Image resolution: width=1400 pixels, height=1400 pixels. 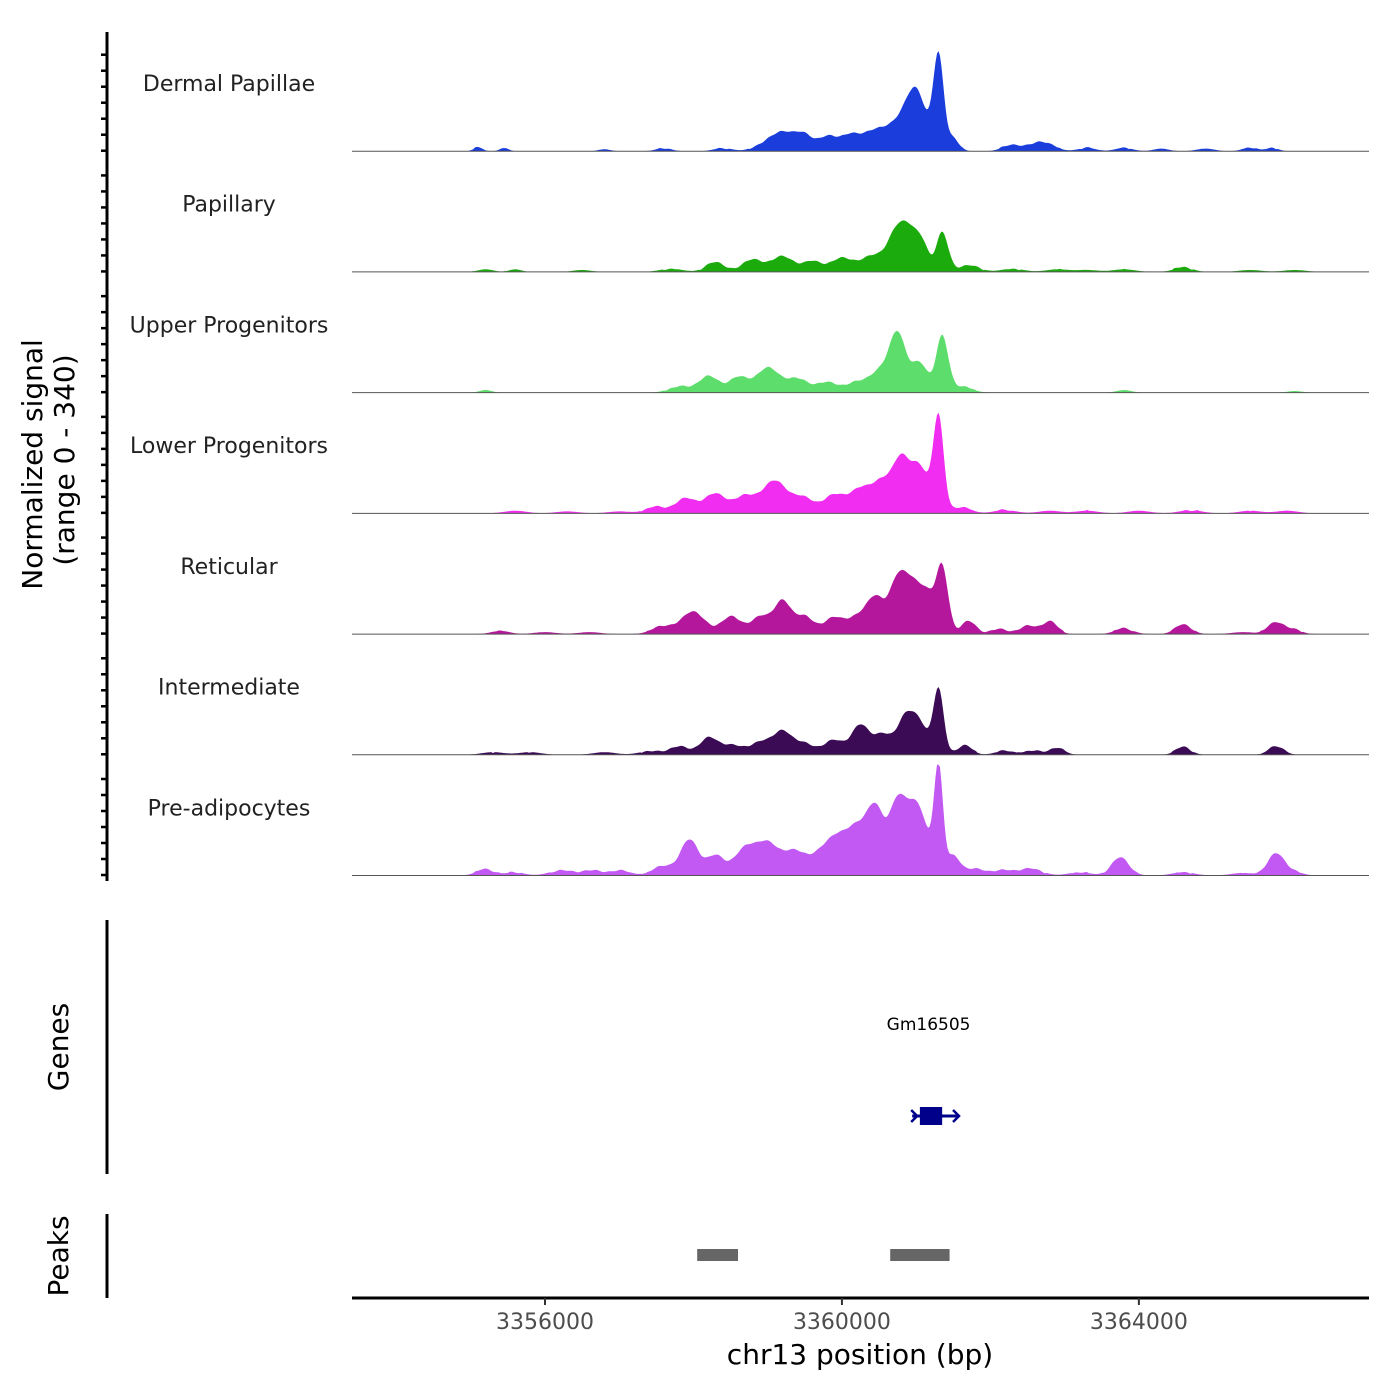 I want to click on peak-regions, so click(x=823, y=1255).